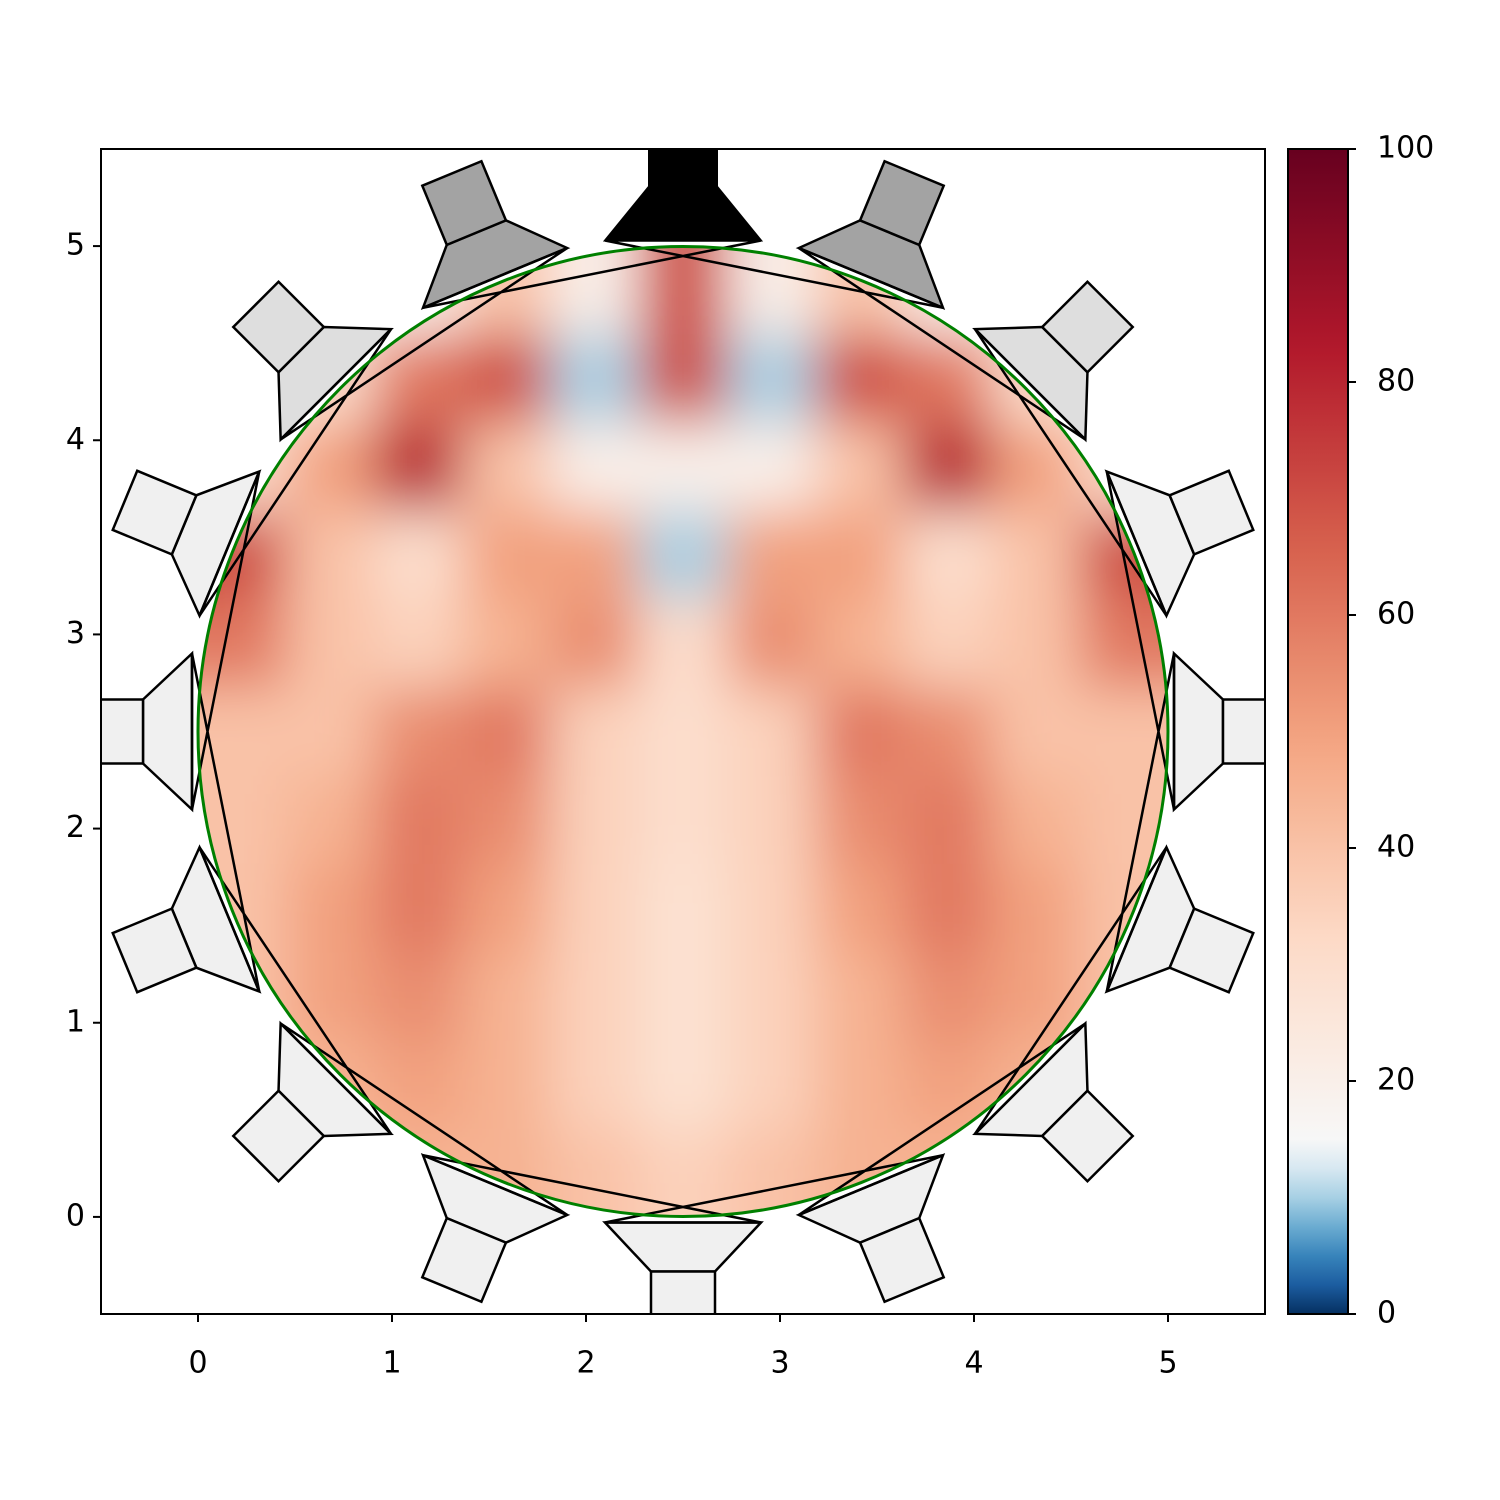 This screenshot has height=1500, width=1500. I want to click on y-tick-label: 3, so click(75, 633).